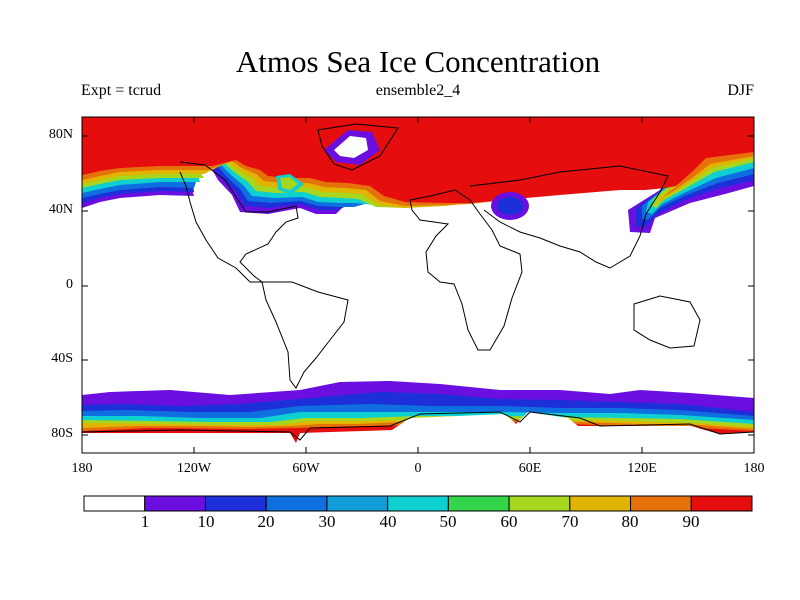  I want to click on colorbar-label: 90, so click(691, 521).